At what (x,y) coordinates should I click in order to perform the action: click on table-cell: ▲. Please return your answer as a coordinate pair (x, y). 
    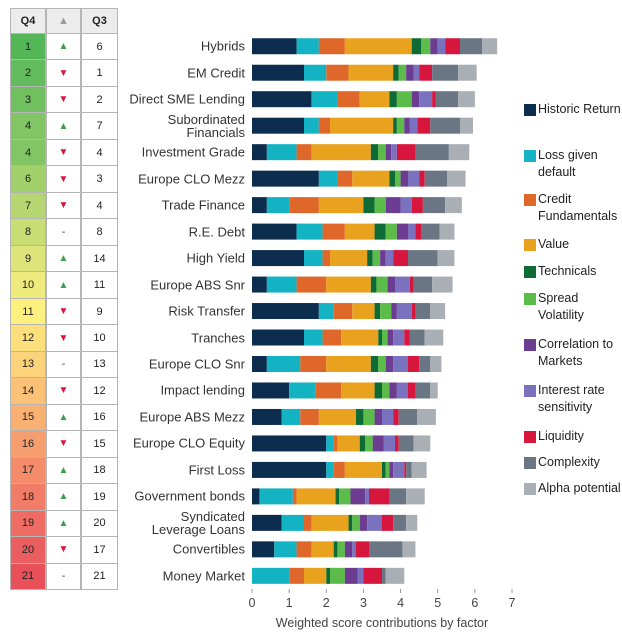
    Looking at the image, I should click on (63, 417).